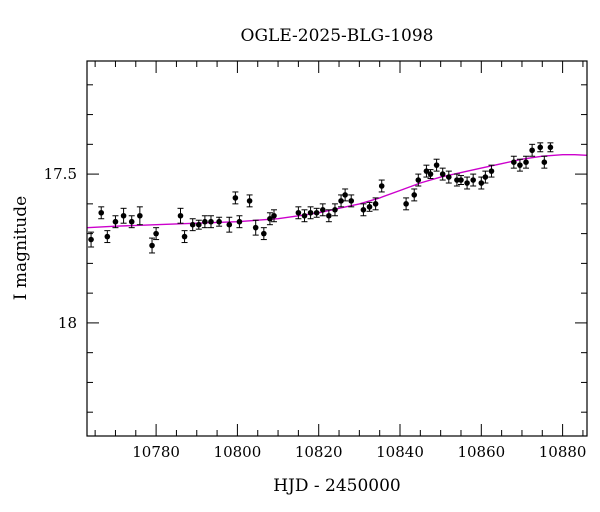 Image resolution: width=600 pixels, height=512 pixels. What do you see at coordinates (319, 452) in the screenshot?
I see `x-tick-label: 10820` at bounding box center [319, 452].